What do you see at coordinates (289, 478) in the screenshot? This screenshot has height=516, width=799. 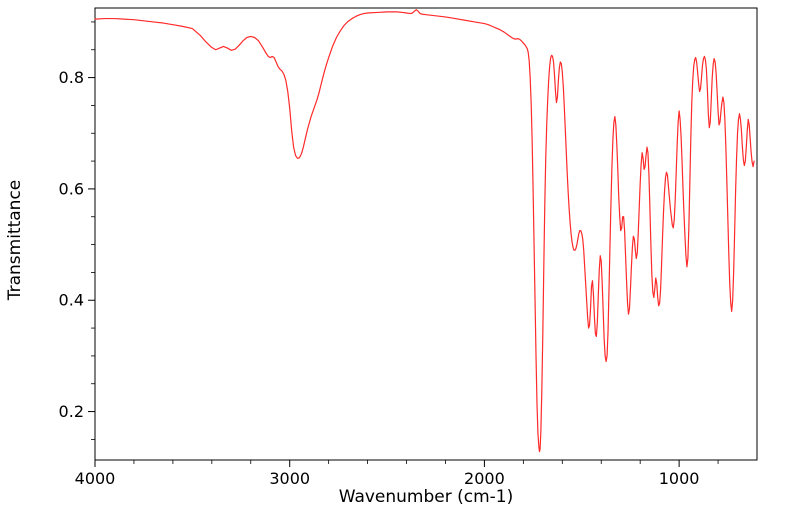 I see `x-tick-label: 3000` at bounding box center [289, 478].